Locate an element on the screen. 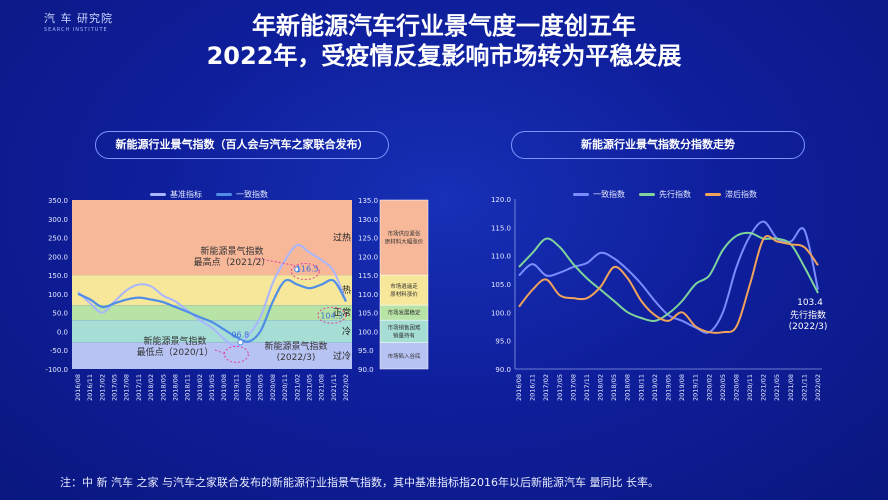 The height and width of the screenshot is (500, 888). legend-item: 基准指标 is located at coordinates (176, 194).